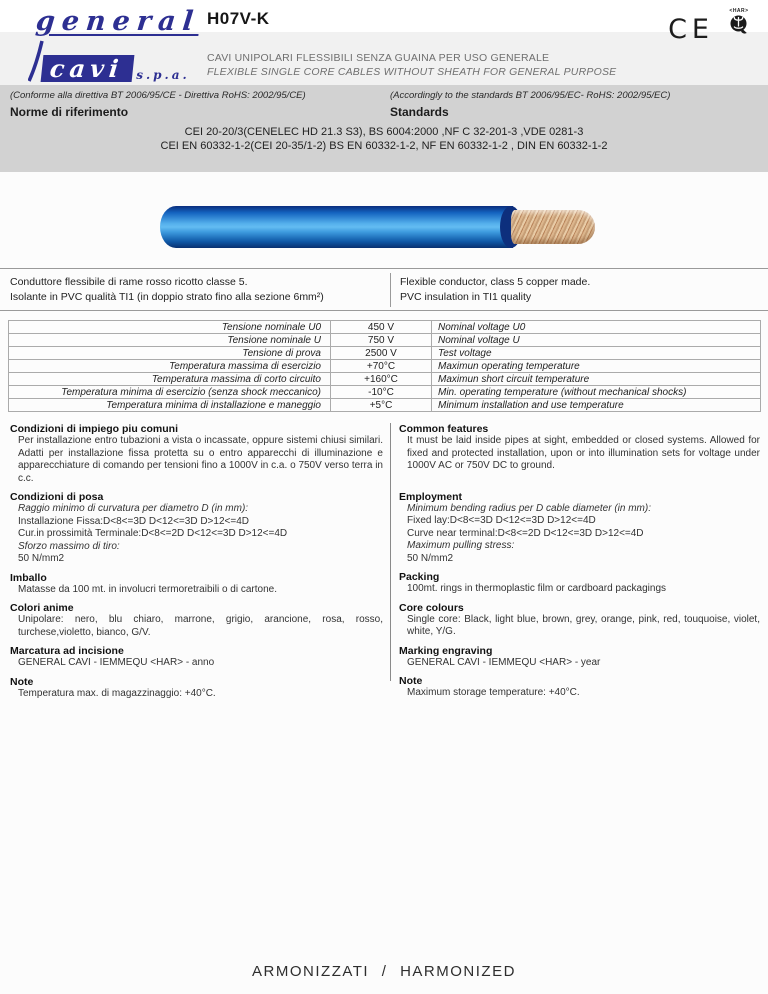 Image resolution: width=768 pixels, height=994 pixels. What do you see at coordinates (69, 546) in the screenshot?
I see `paragraph-sforzo-tiro: Sforzo massimo di tiro:` at bounding box center [69, 546].